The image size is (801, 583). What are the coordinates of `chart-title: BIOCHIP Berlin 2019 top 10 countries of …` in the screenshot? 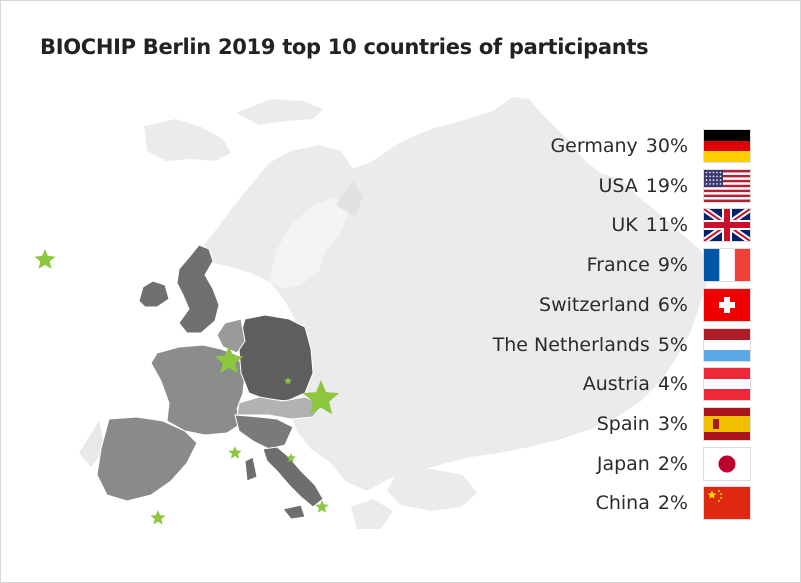 It's located at (344, 47).